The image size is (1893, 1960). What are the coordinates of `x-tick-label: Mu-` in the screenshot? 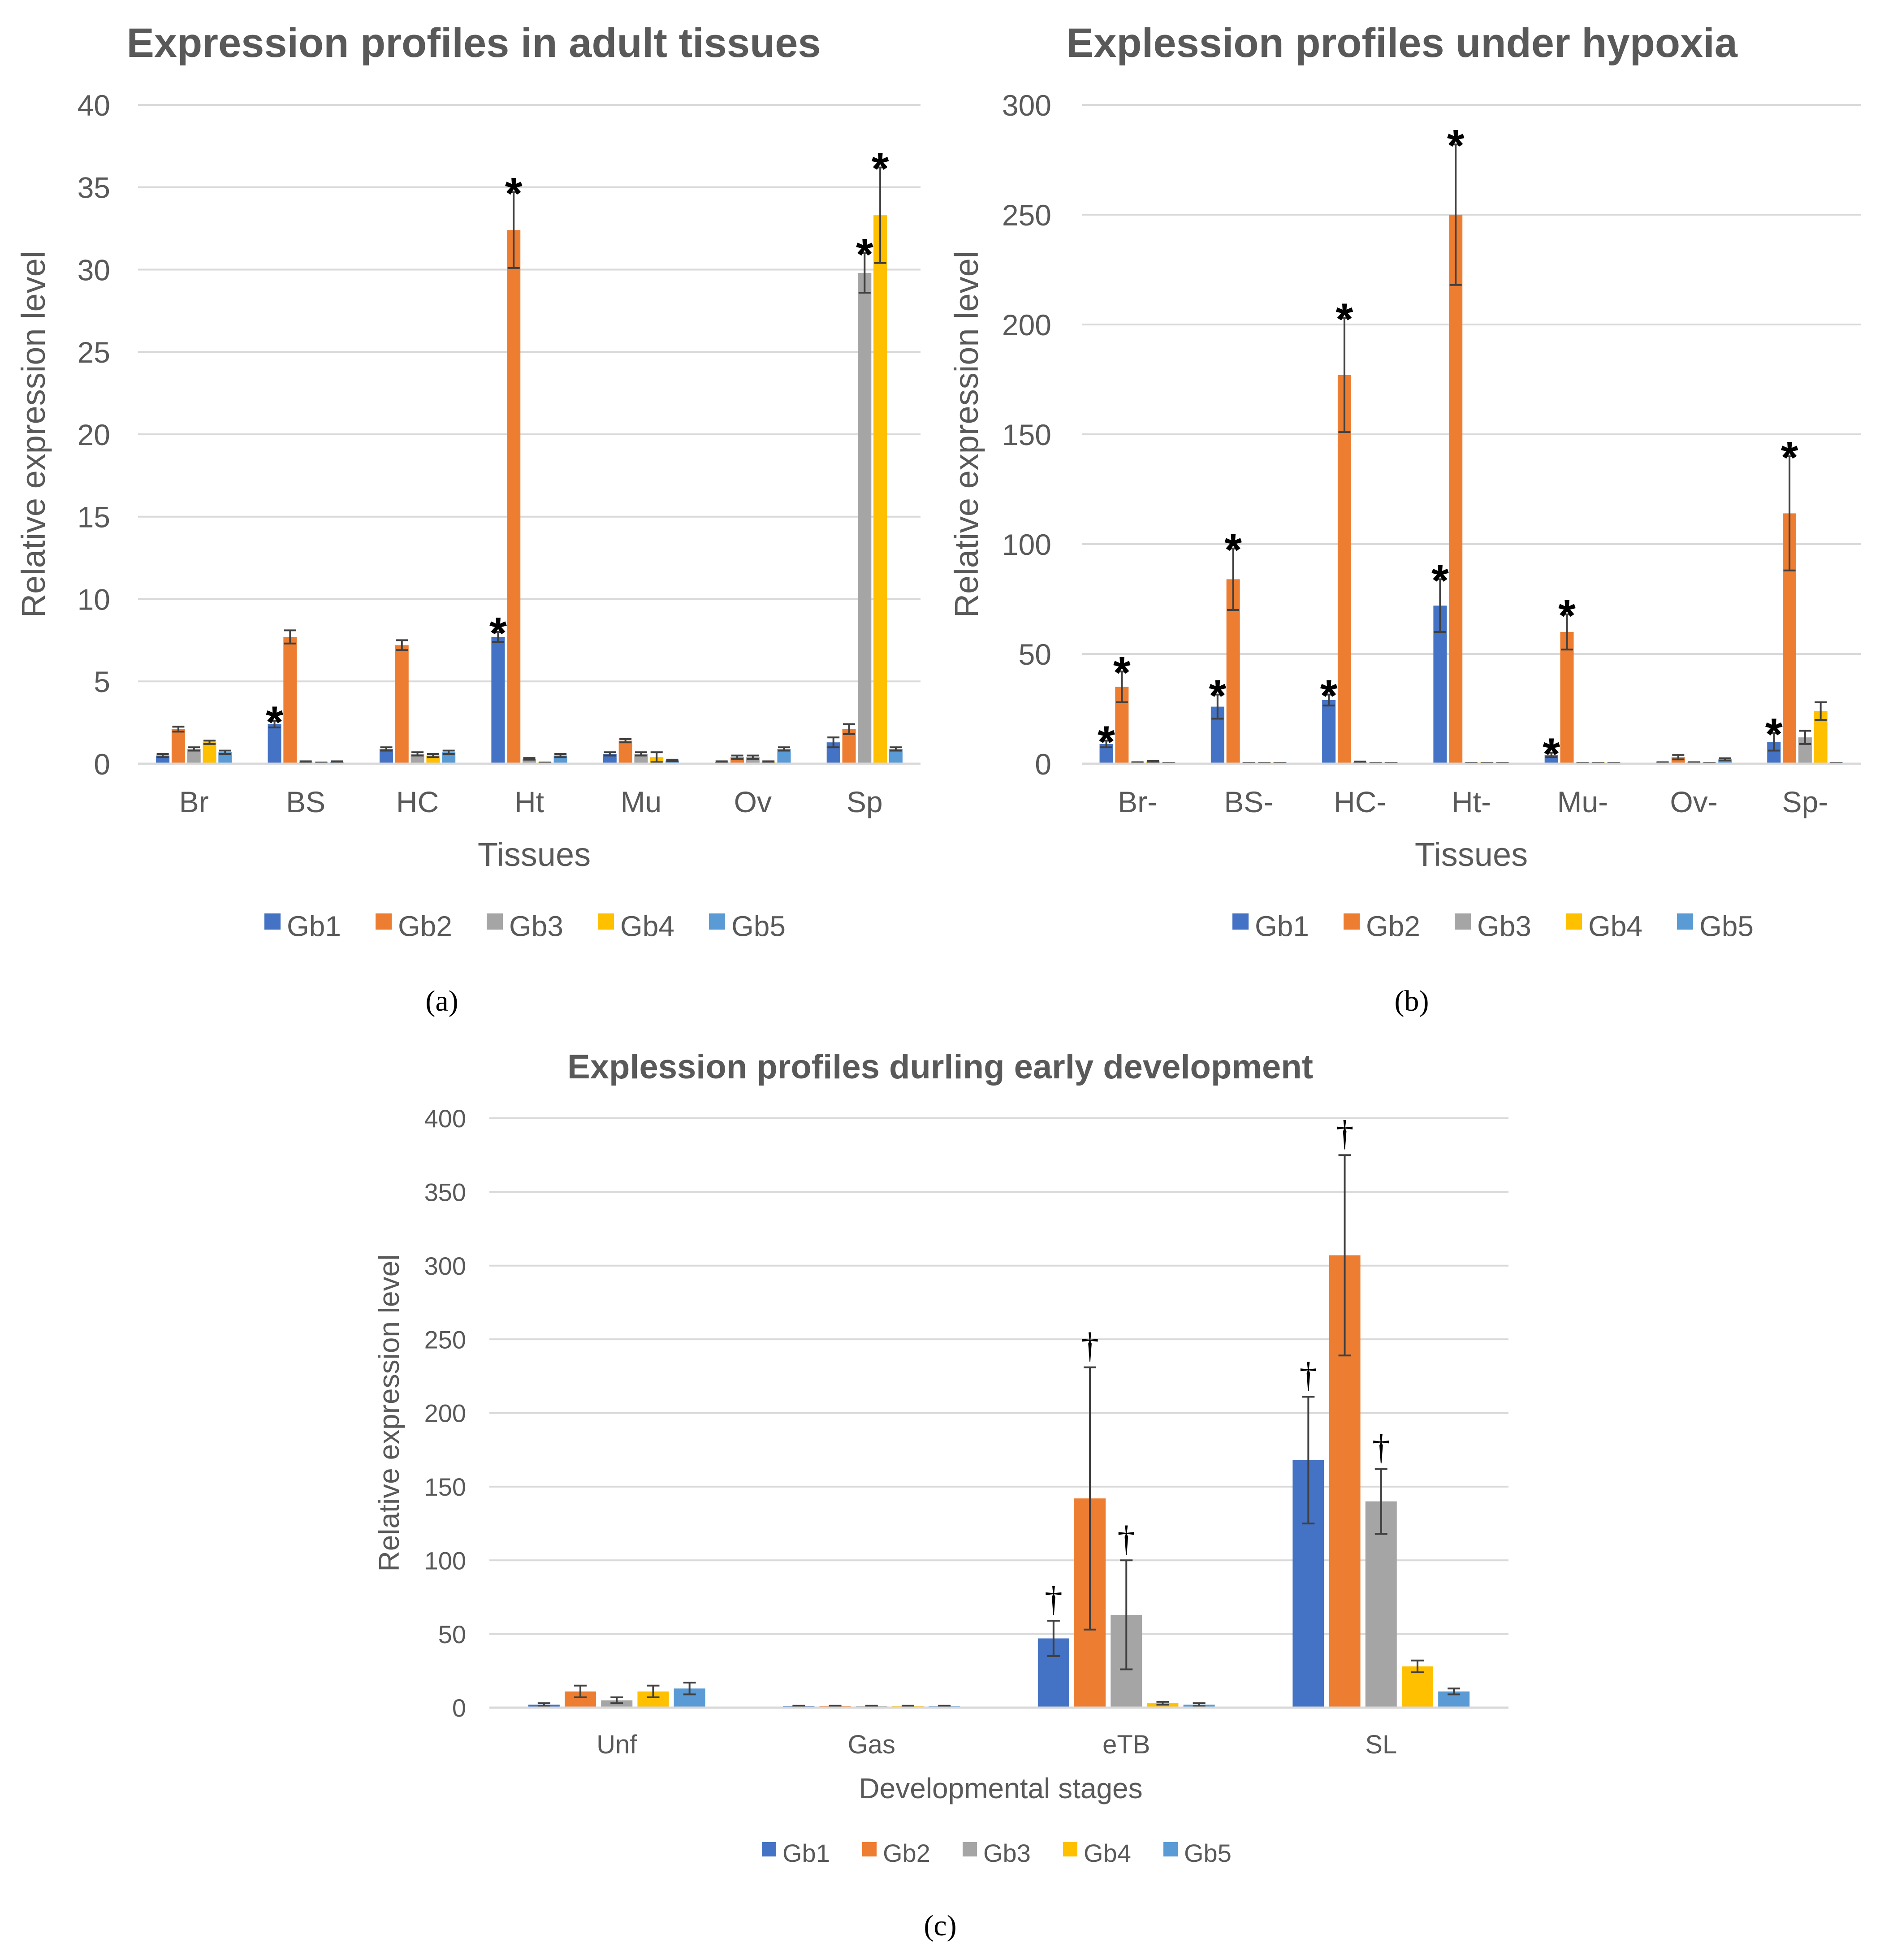 It's located at (1583, 801).